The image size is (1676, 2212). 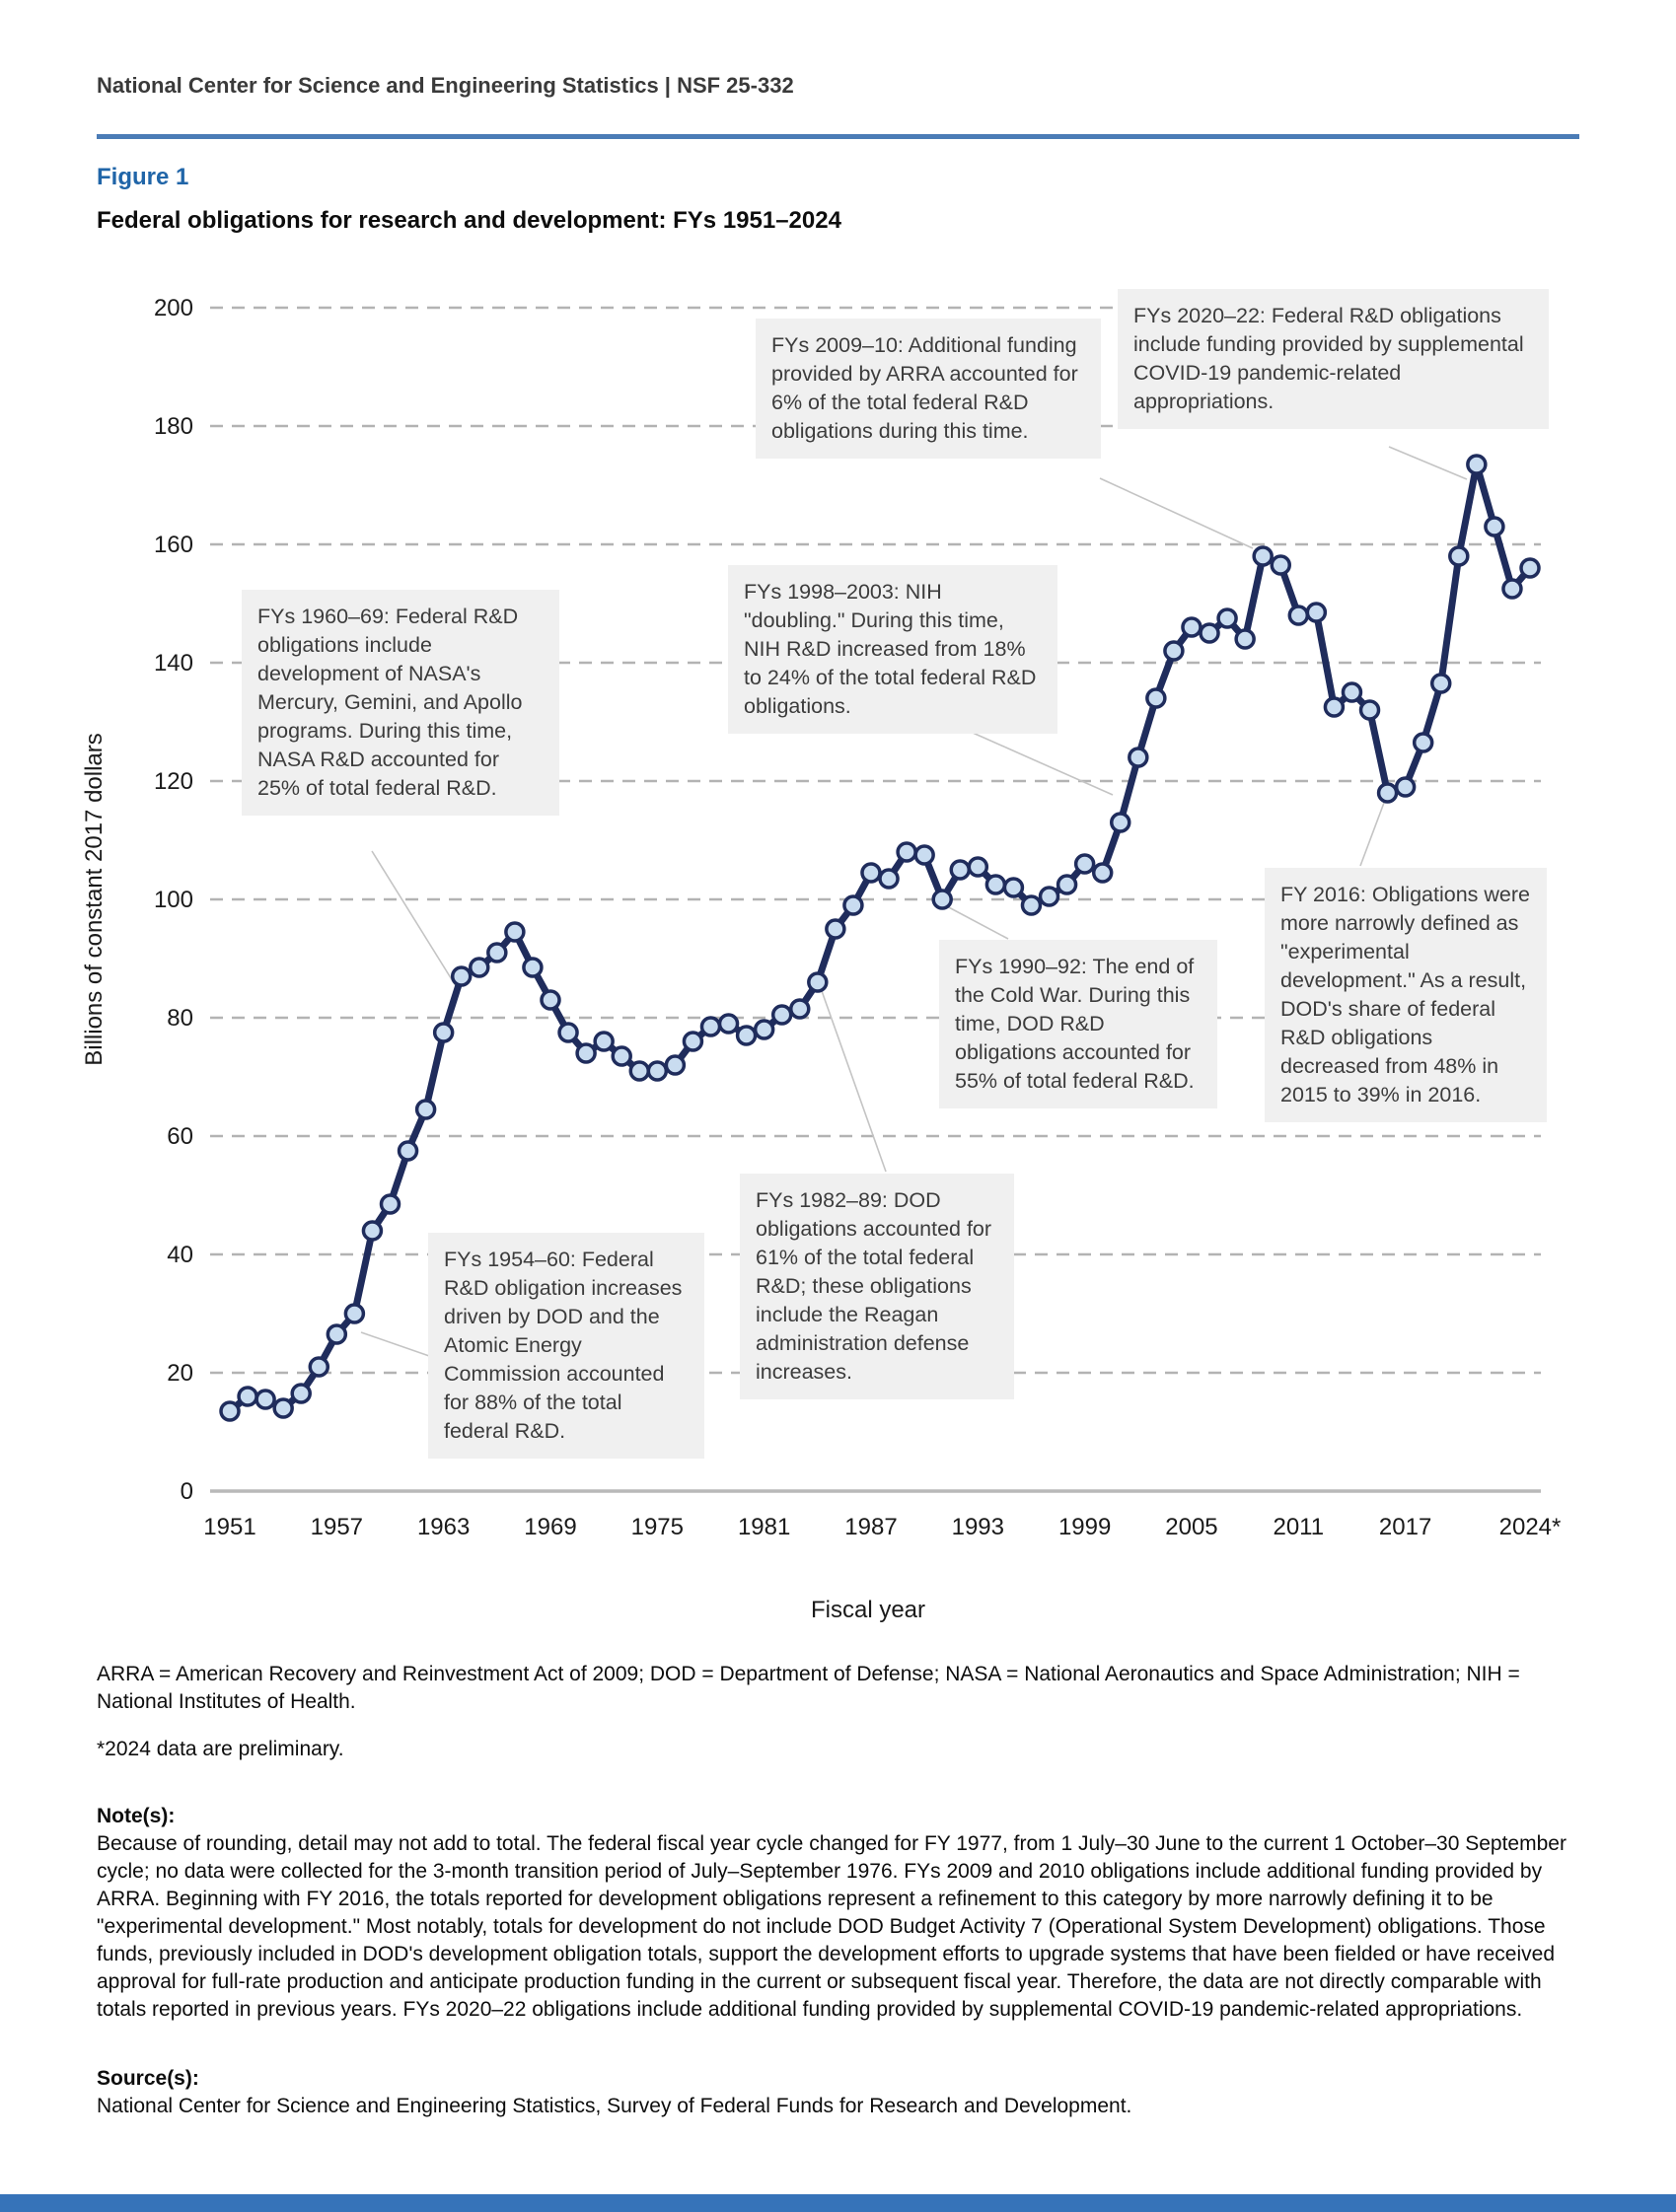 What do you see at coordinates (137, 1816) in the screenshot?
I see `notes-heading: Note(s):` at bounding box center [137, 1816].